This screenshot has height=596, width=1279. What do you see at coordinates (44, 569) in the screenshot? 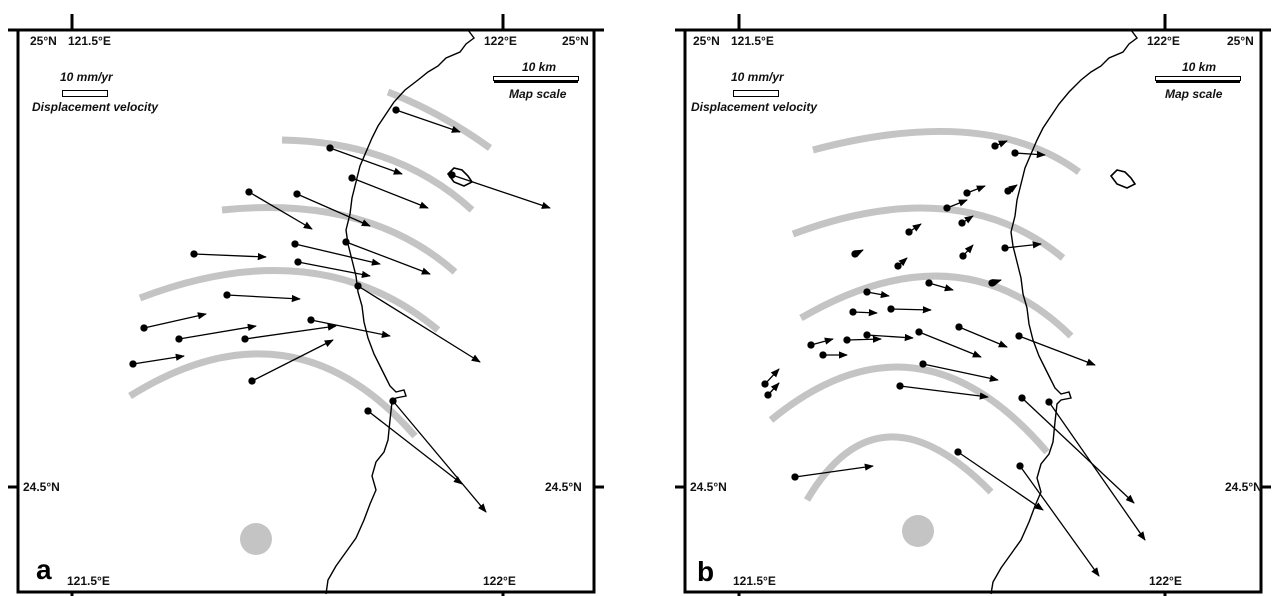
I see `panel-letter-a: a` at bounding box center [44, 569].